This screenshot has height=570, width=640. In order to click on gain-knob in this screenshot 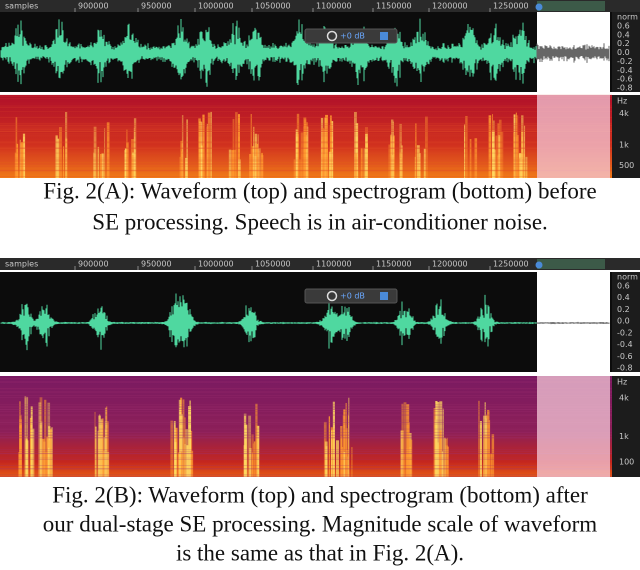, I will do `click(332, 36)`.